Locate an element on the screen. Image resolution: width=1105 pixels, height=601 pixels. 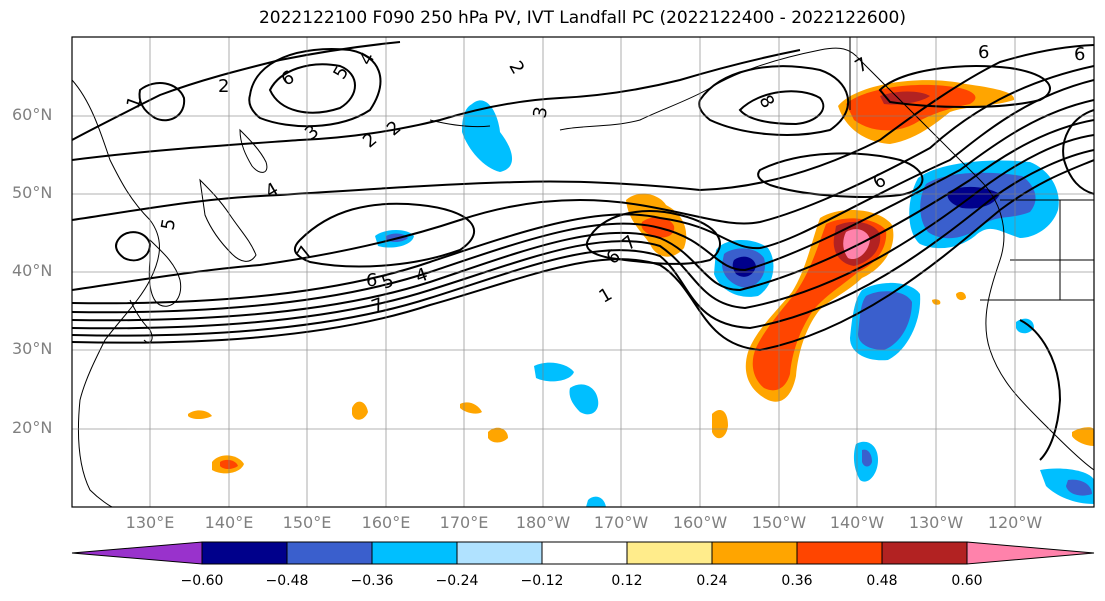
lat-label: 20°N is located at coordinates (32, 427).